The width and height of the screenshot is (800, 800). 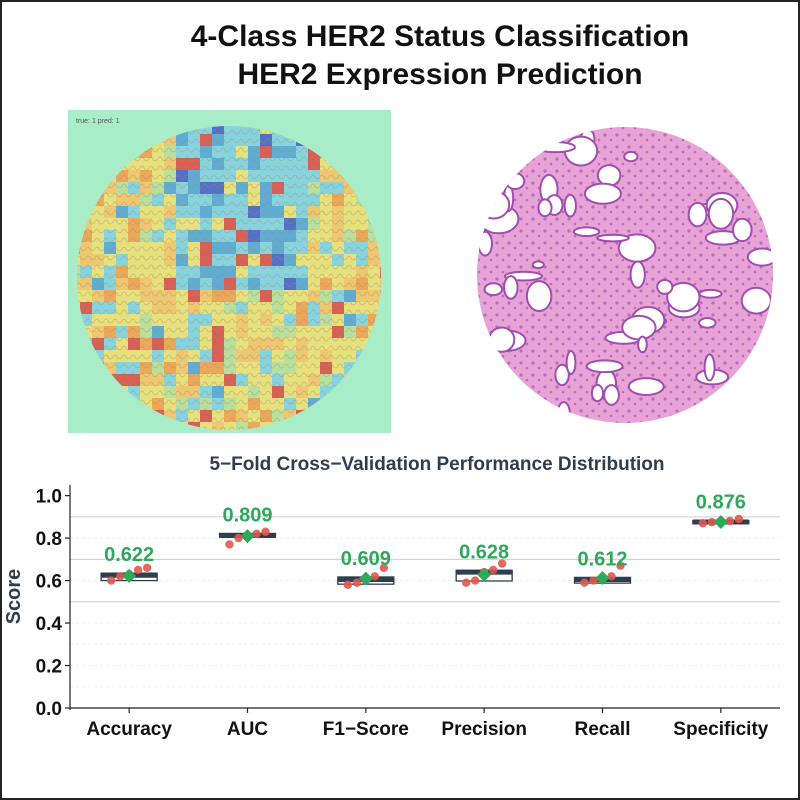 I want to click on x-tick-label: Recall, so click(x=603, y=729).